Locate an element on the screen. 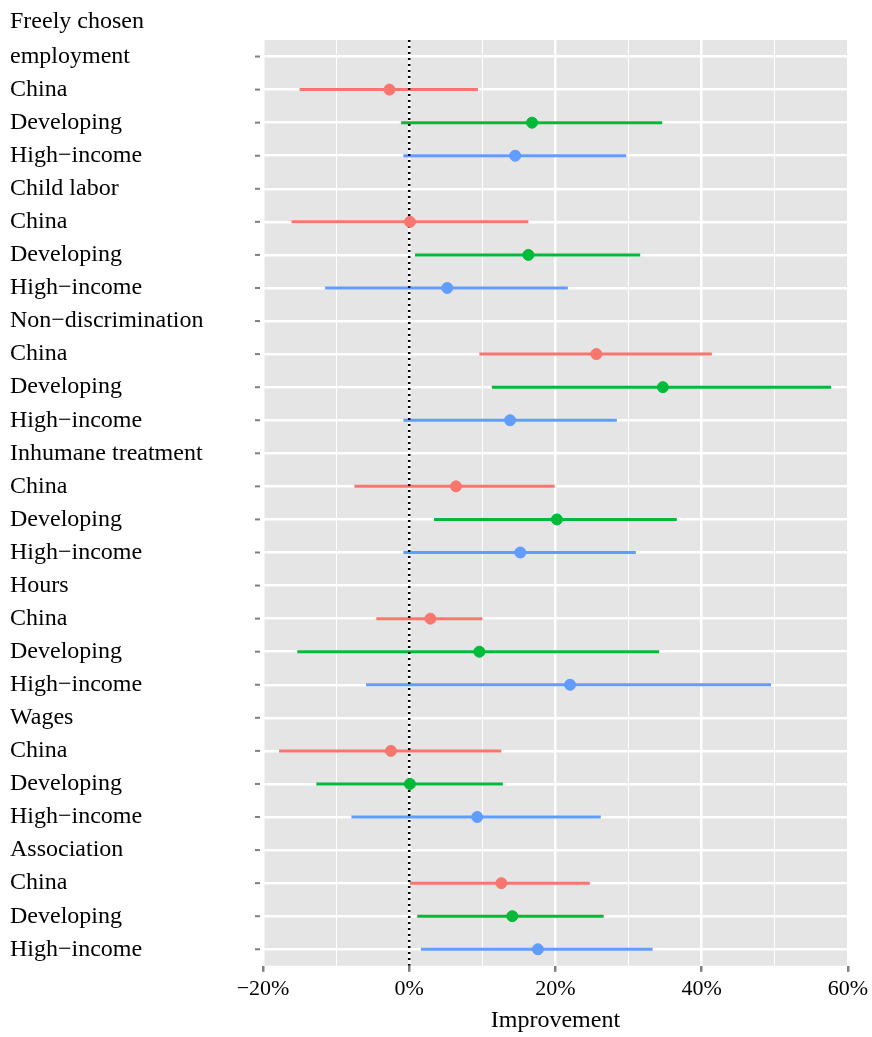 This screenshot has width=872, height=1037. x-tick-label: 0% is located at coordinates (409, 987).